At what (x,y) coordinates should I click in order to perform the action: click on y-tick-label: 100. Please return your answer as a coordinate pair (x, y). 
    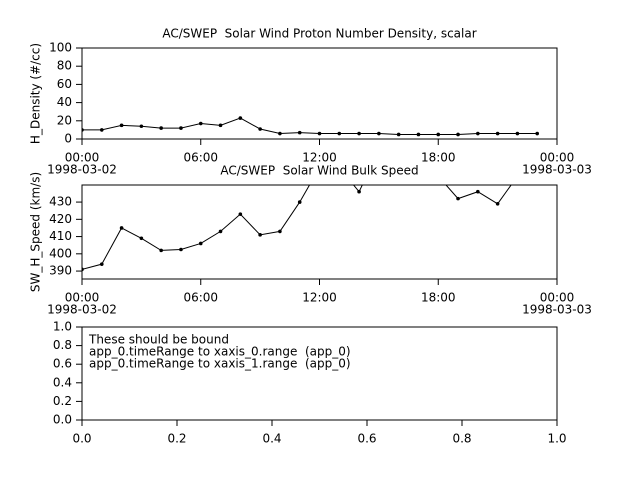
    Looking at the image, I should click on (60, 48).